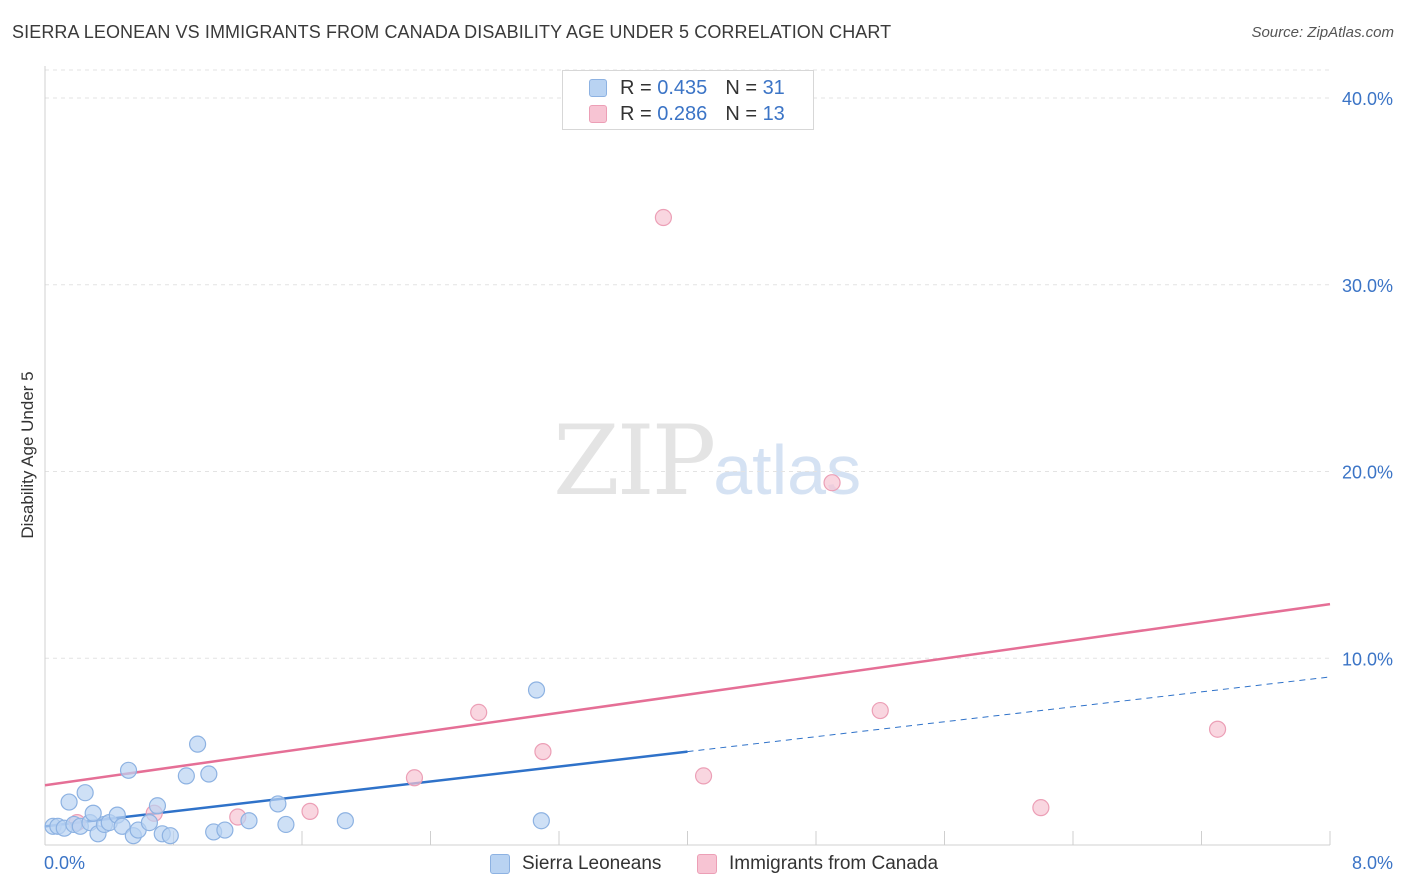 Image resolution: width=1406 pixels, height=892 pixels. I want to click on legend-r-value: 0.435, so click(682, 87).